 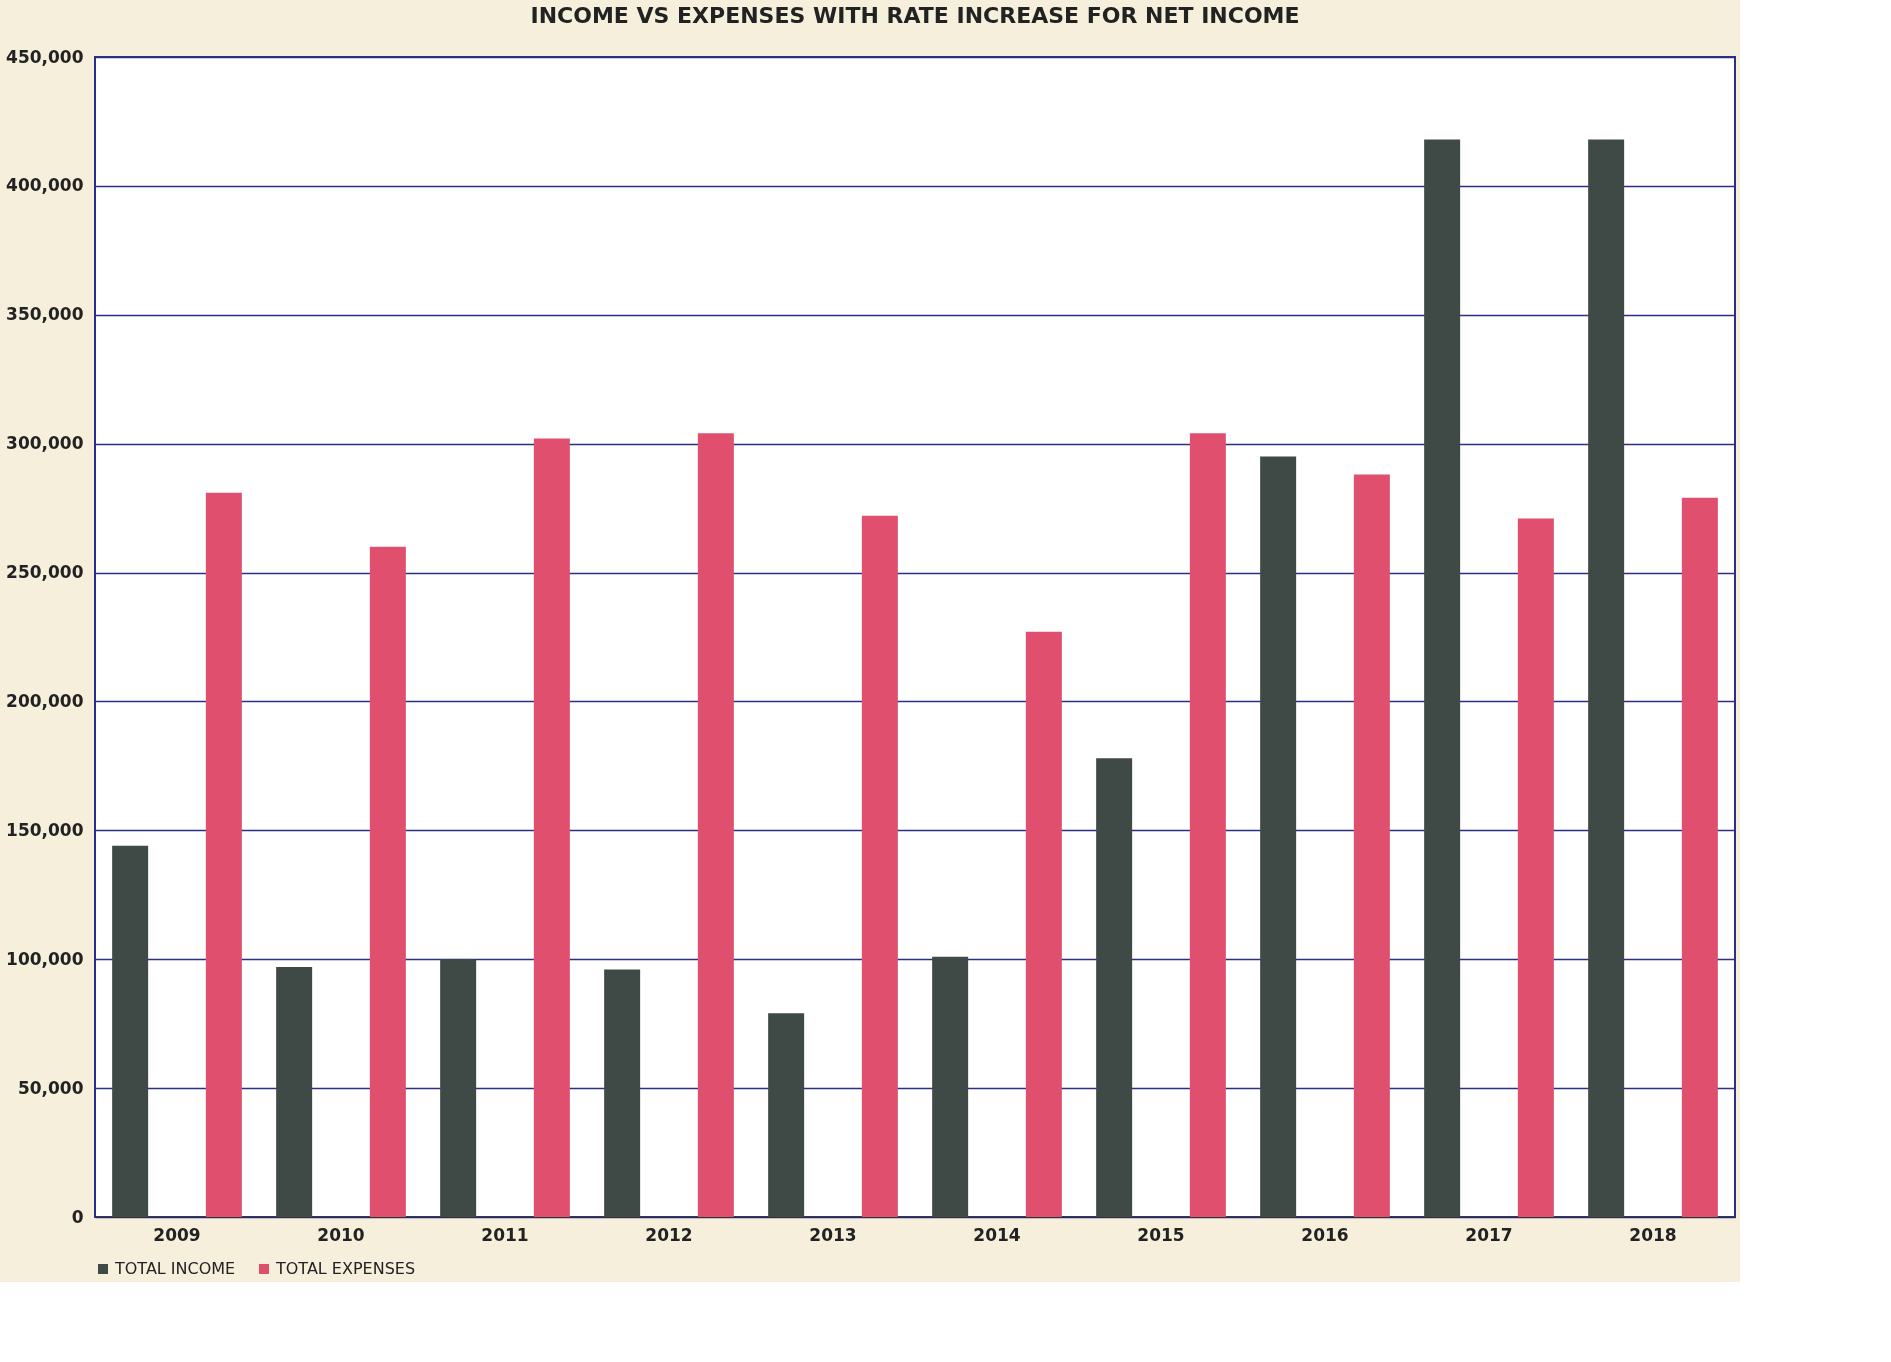 I want to click on y-tick-label: 250,000, so click(x=45, y=572).